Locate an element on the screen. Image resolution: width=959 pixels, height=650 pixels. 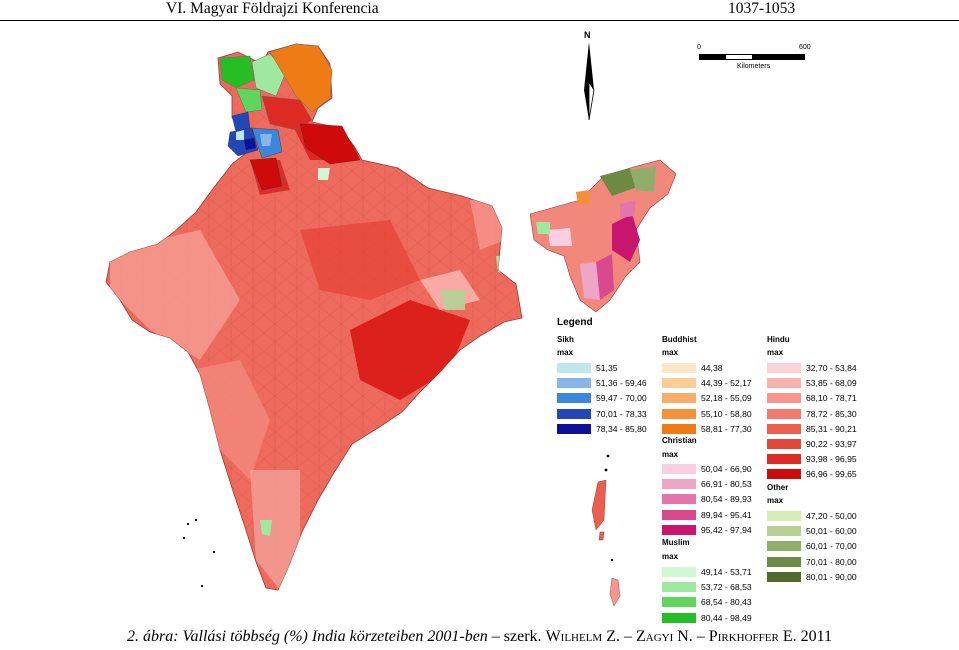
uttarakhand-region is located at coordinates (330, 151).